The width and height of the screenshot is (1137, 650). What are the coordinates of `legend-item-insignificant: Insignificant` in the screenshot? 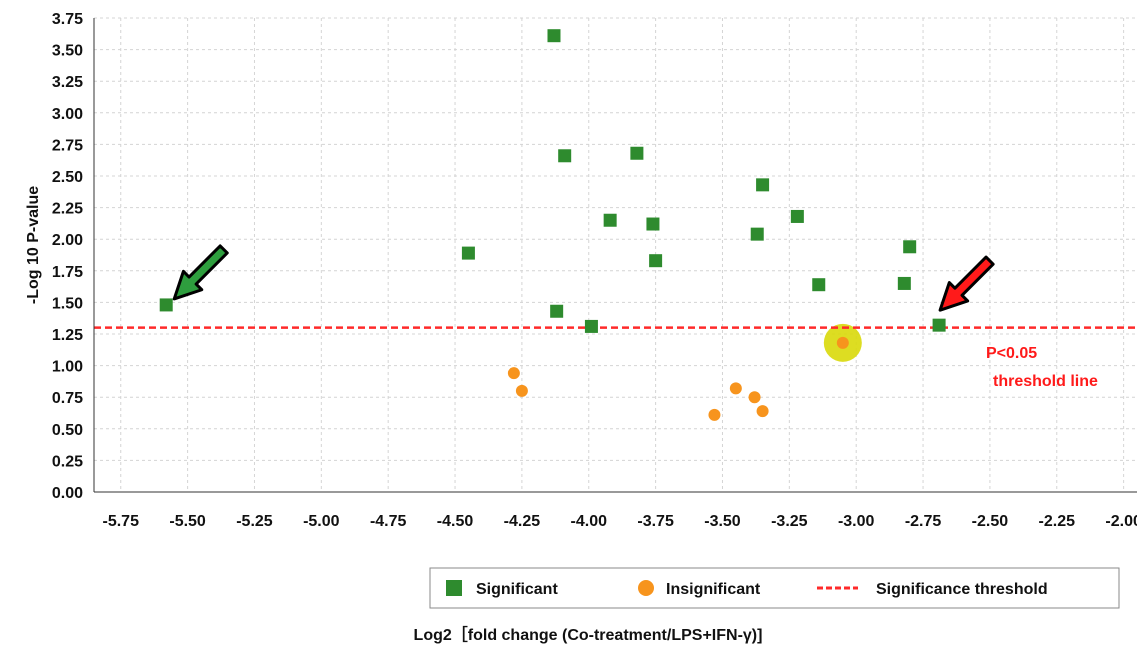 It's located at (699, 589).